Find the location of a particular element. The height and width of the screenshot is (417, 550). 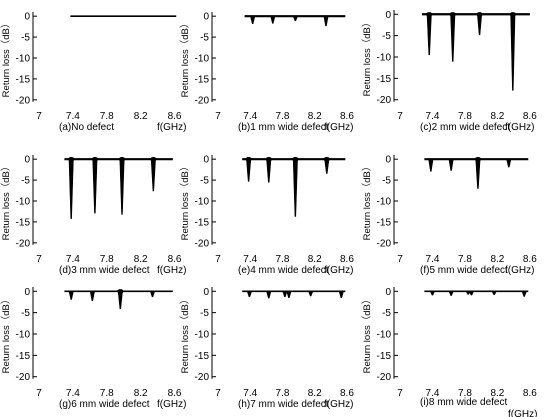

panel-caption: (f)5 mm wide defect is located at coordinates (464, 270).